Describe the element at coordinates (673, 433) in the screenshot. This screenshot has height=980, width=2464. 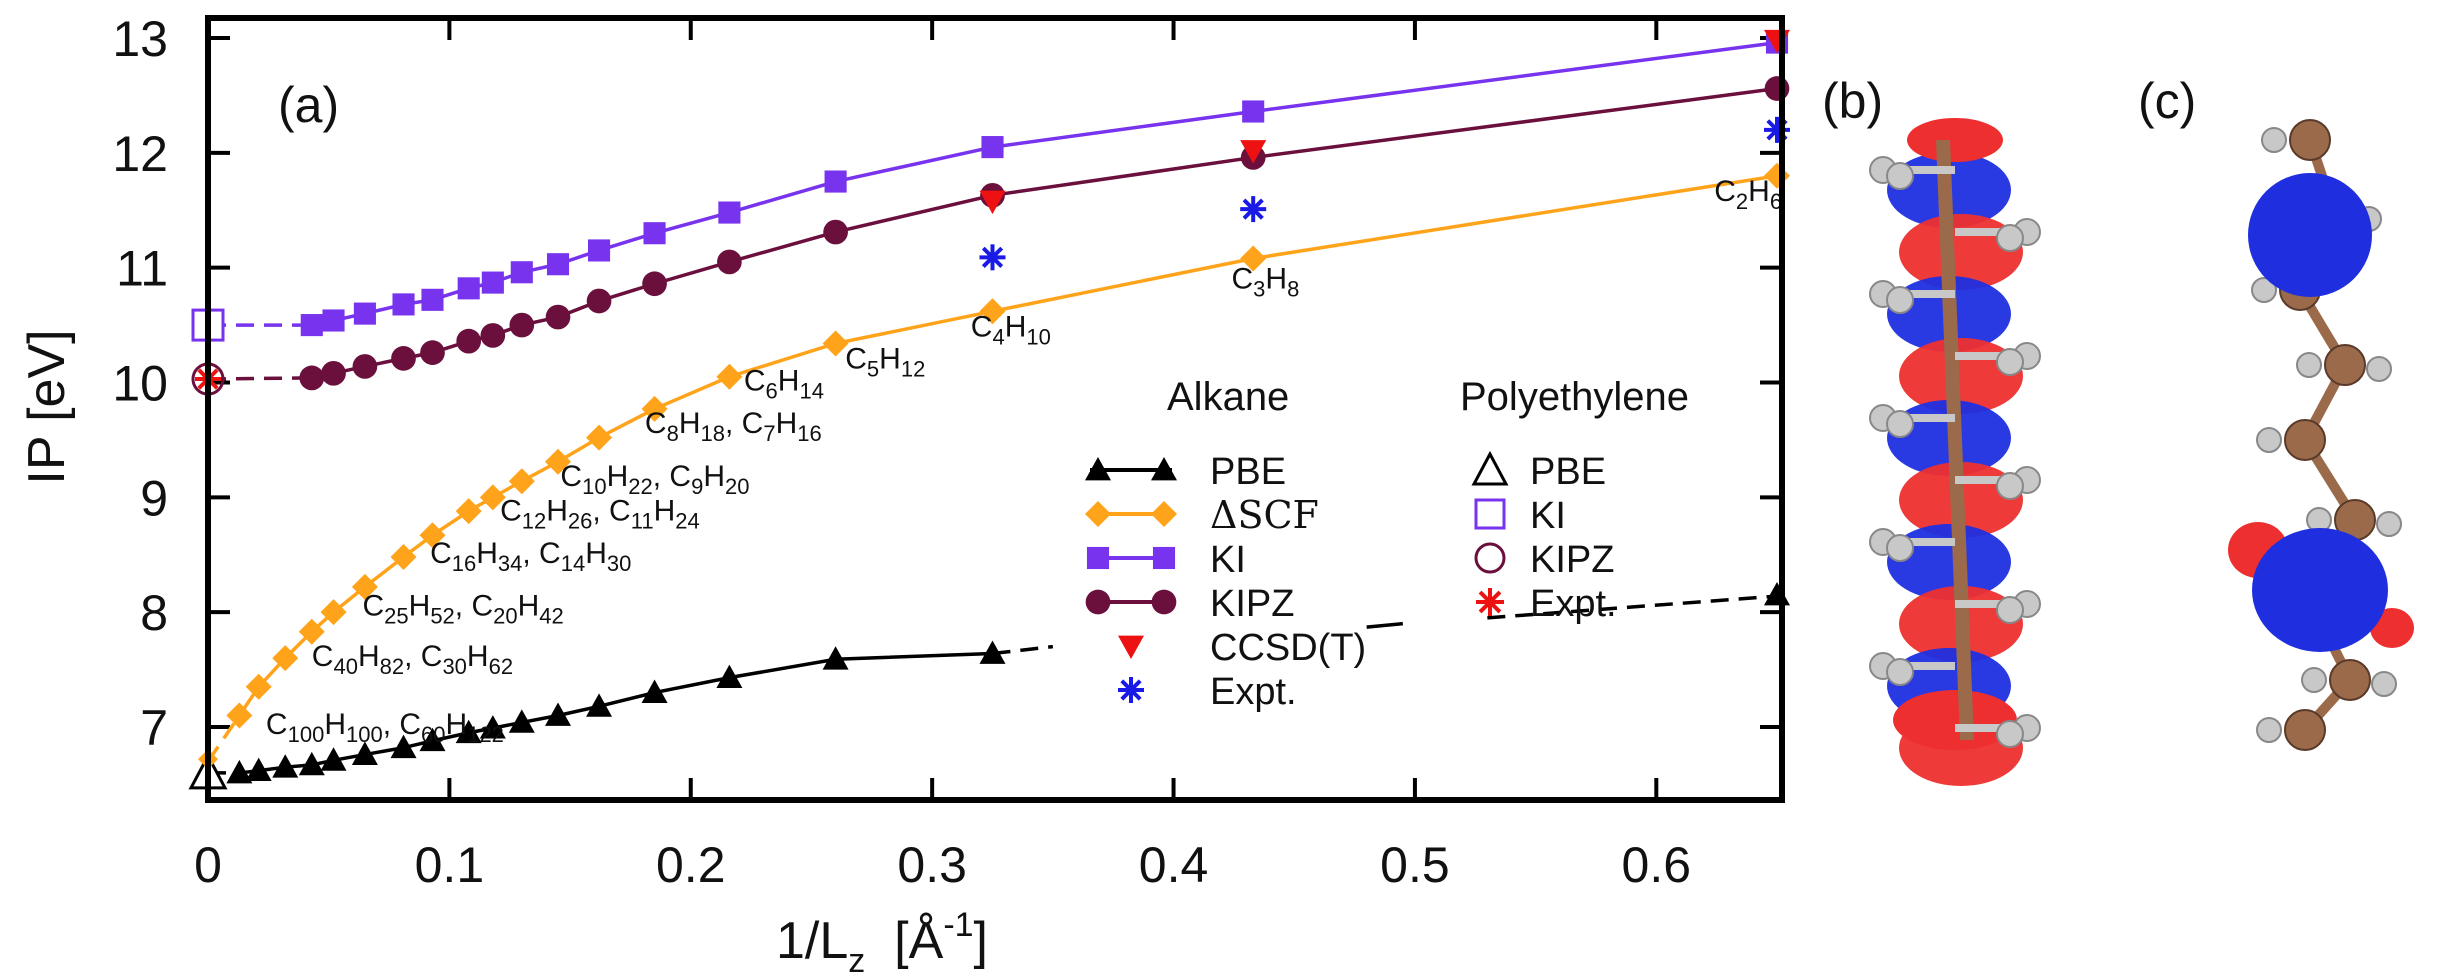
I see `molecule-label-part: 8` at that location.